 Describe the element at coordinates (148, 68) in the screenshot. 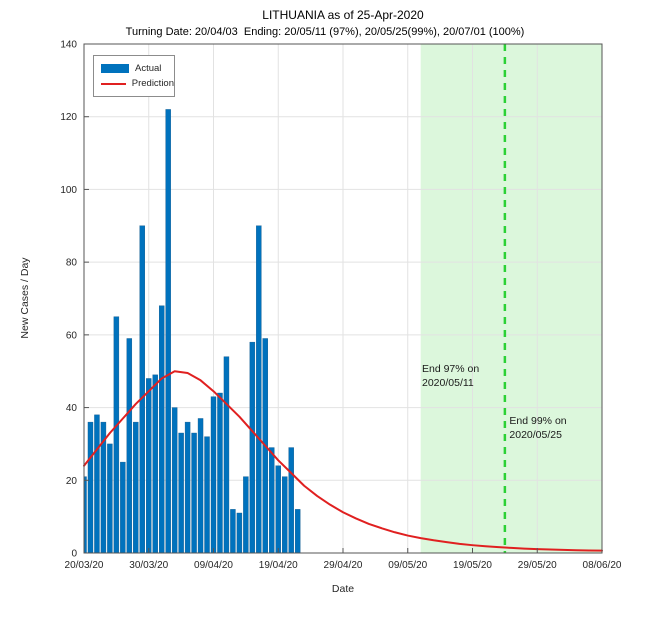

I see `legend-actual-label: Actual` at that location.